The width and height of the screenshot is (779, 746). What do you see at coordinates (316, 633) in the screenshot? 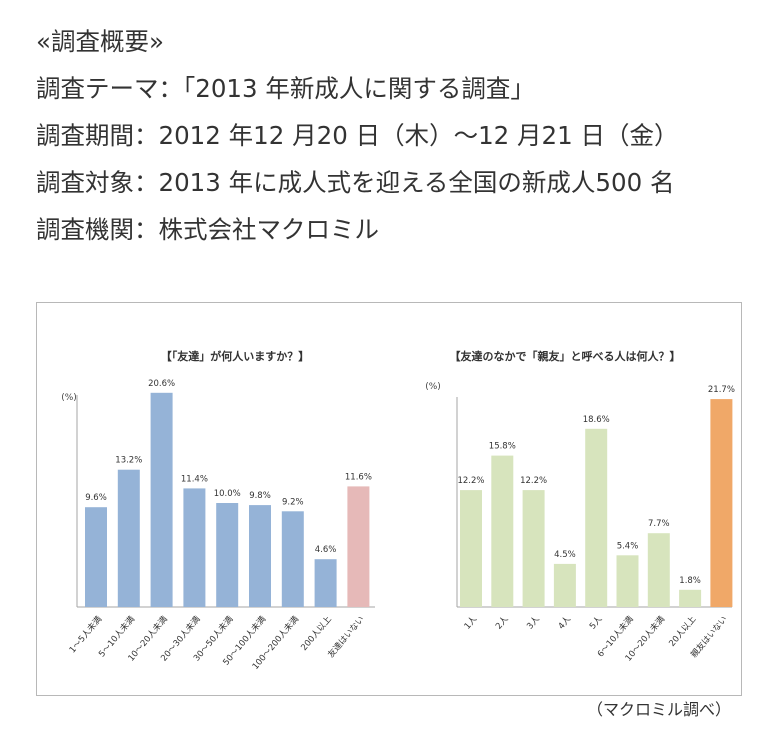
I see `chart-1-category-label: 200人以上` at bounding box center [316, 633].